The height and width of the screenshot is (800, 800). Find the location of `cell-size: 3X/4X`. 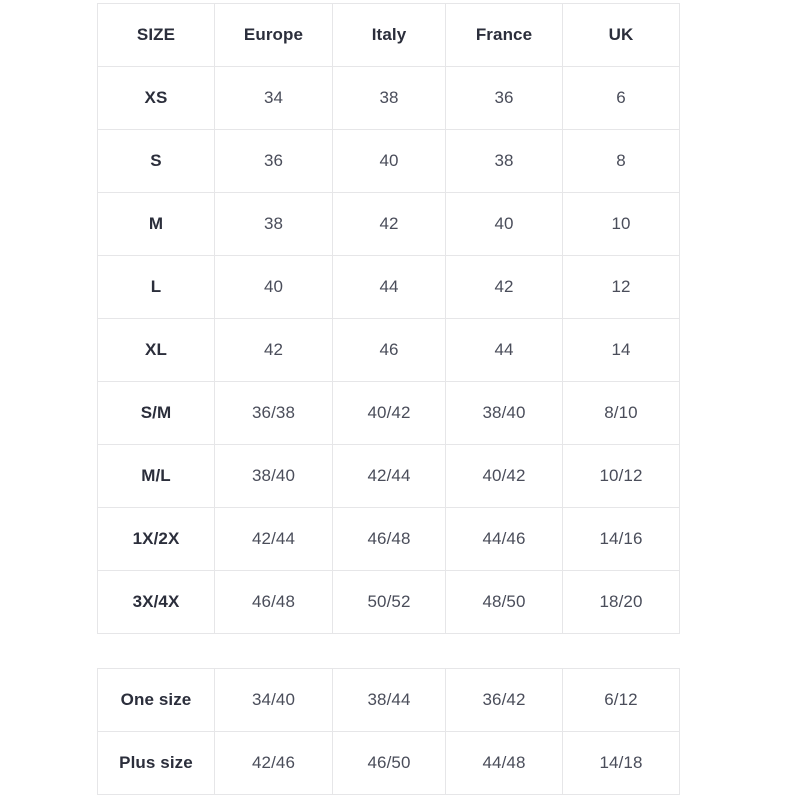

cell-size: 3X/4X is located at coordinates (156, 602).